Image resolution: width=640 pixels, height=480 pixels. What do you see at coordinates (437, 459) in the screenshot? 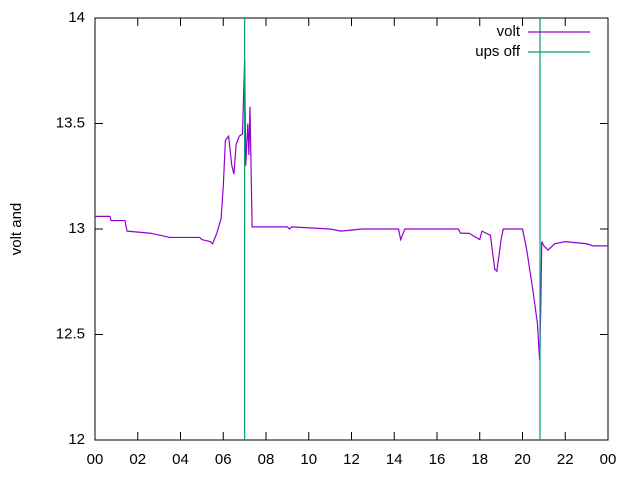
I see `x-tick-label: 16` at bounding box center [437, 459].